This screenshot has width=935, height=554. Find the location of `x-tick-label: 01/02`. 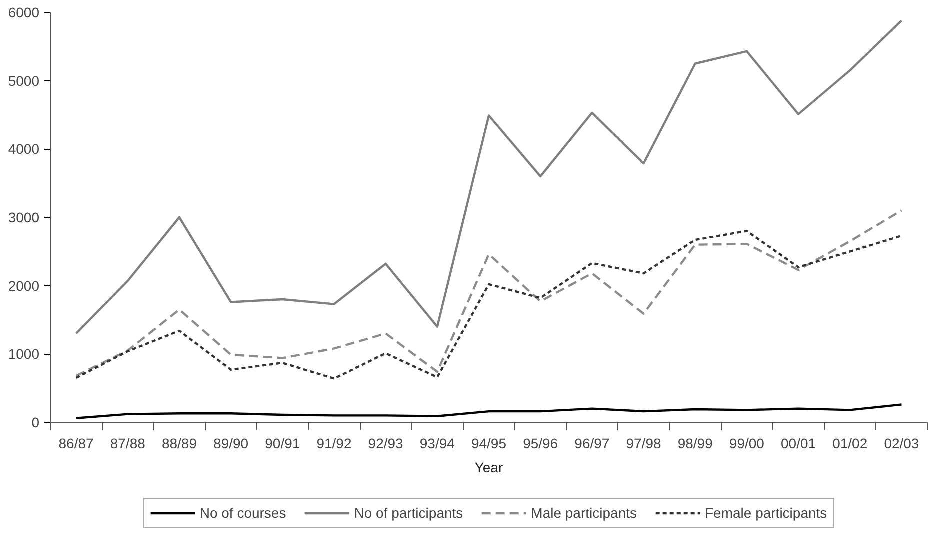

x-tick-label: 01/02 is located at coordinates (850, 444).